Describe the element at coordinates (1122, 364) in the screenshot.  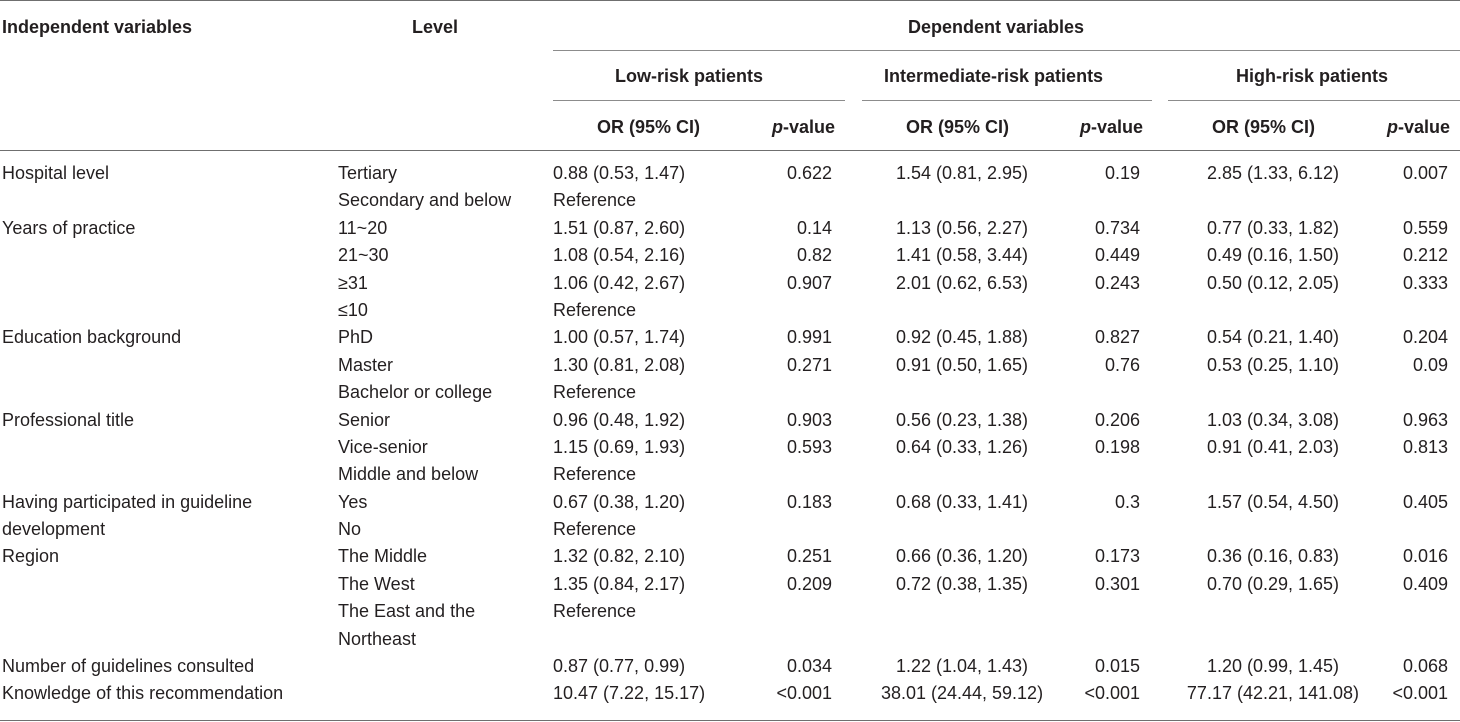
I see `p-intermediate: 0.76` at that location.